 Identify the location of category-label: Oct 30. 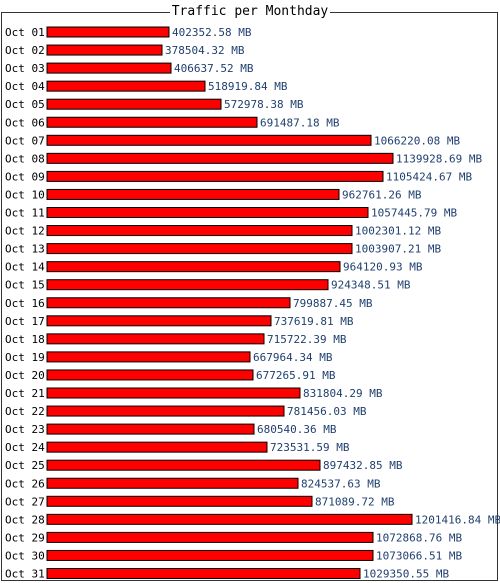
(25, 555).